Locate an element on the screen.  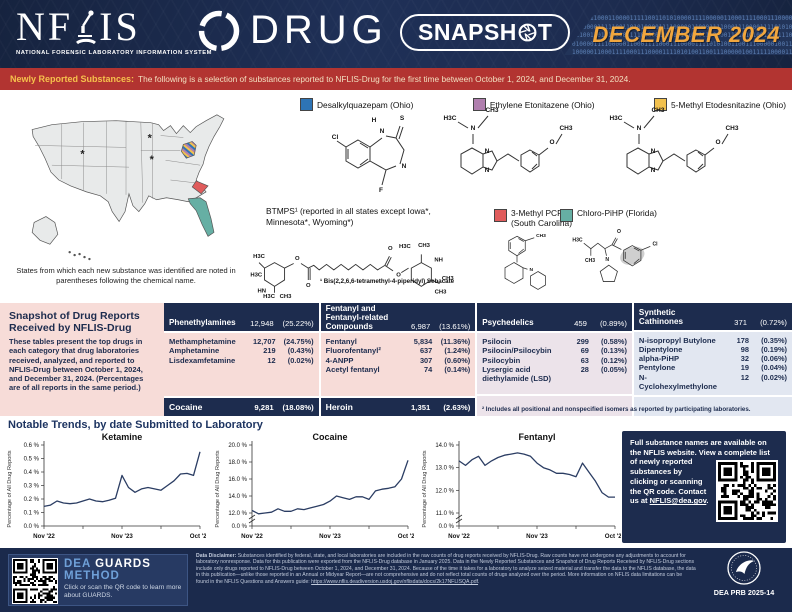
category-total-row: Heroin 1,351 (2.63%) is located at coordinates (398, 406).